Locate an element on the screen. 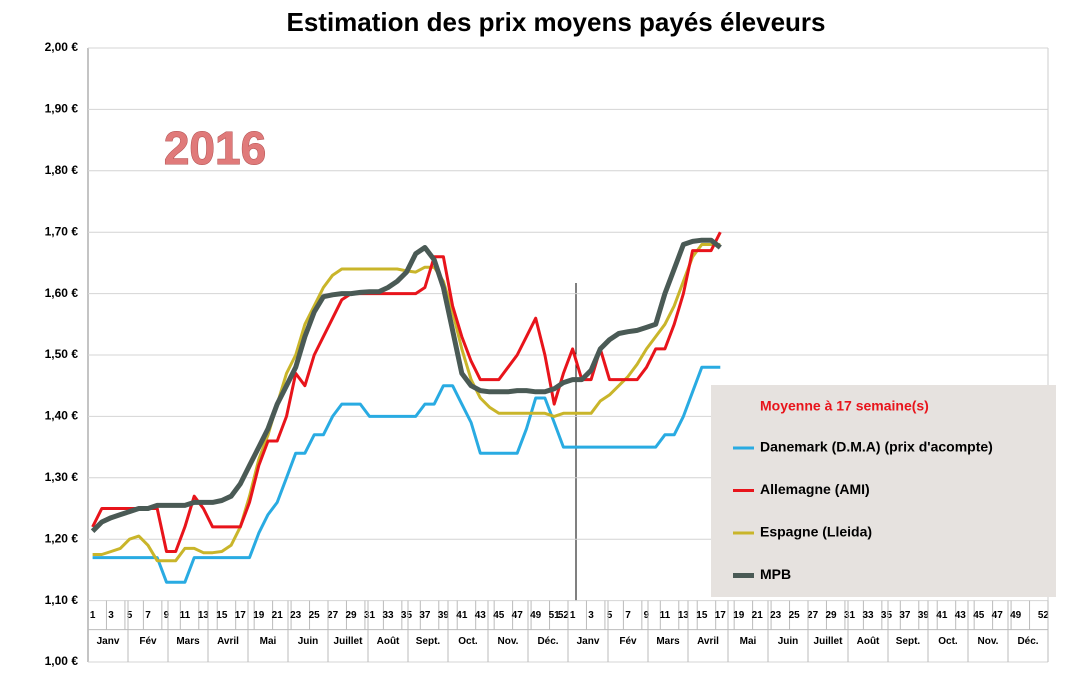  y-tick-label: 1,60 € is located at coordinates (62, 293).